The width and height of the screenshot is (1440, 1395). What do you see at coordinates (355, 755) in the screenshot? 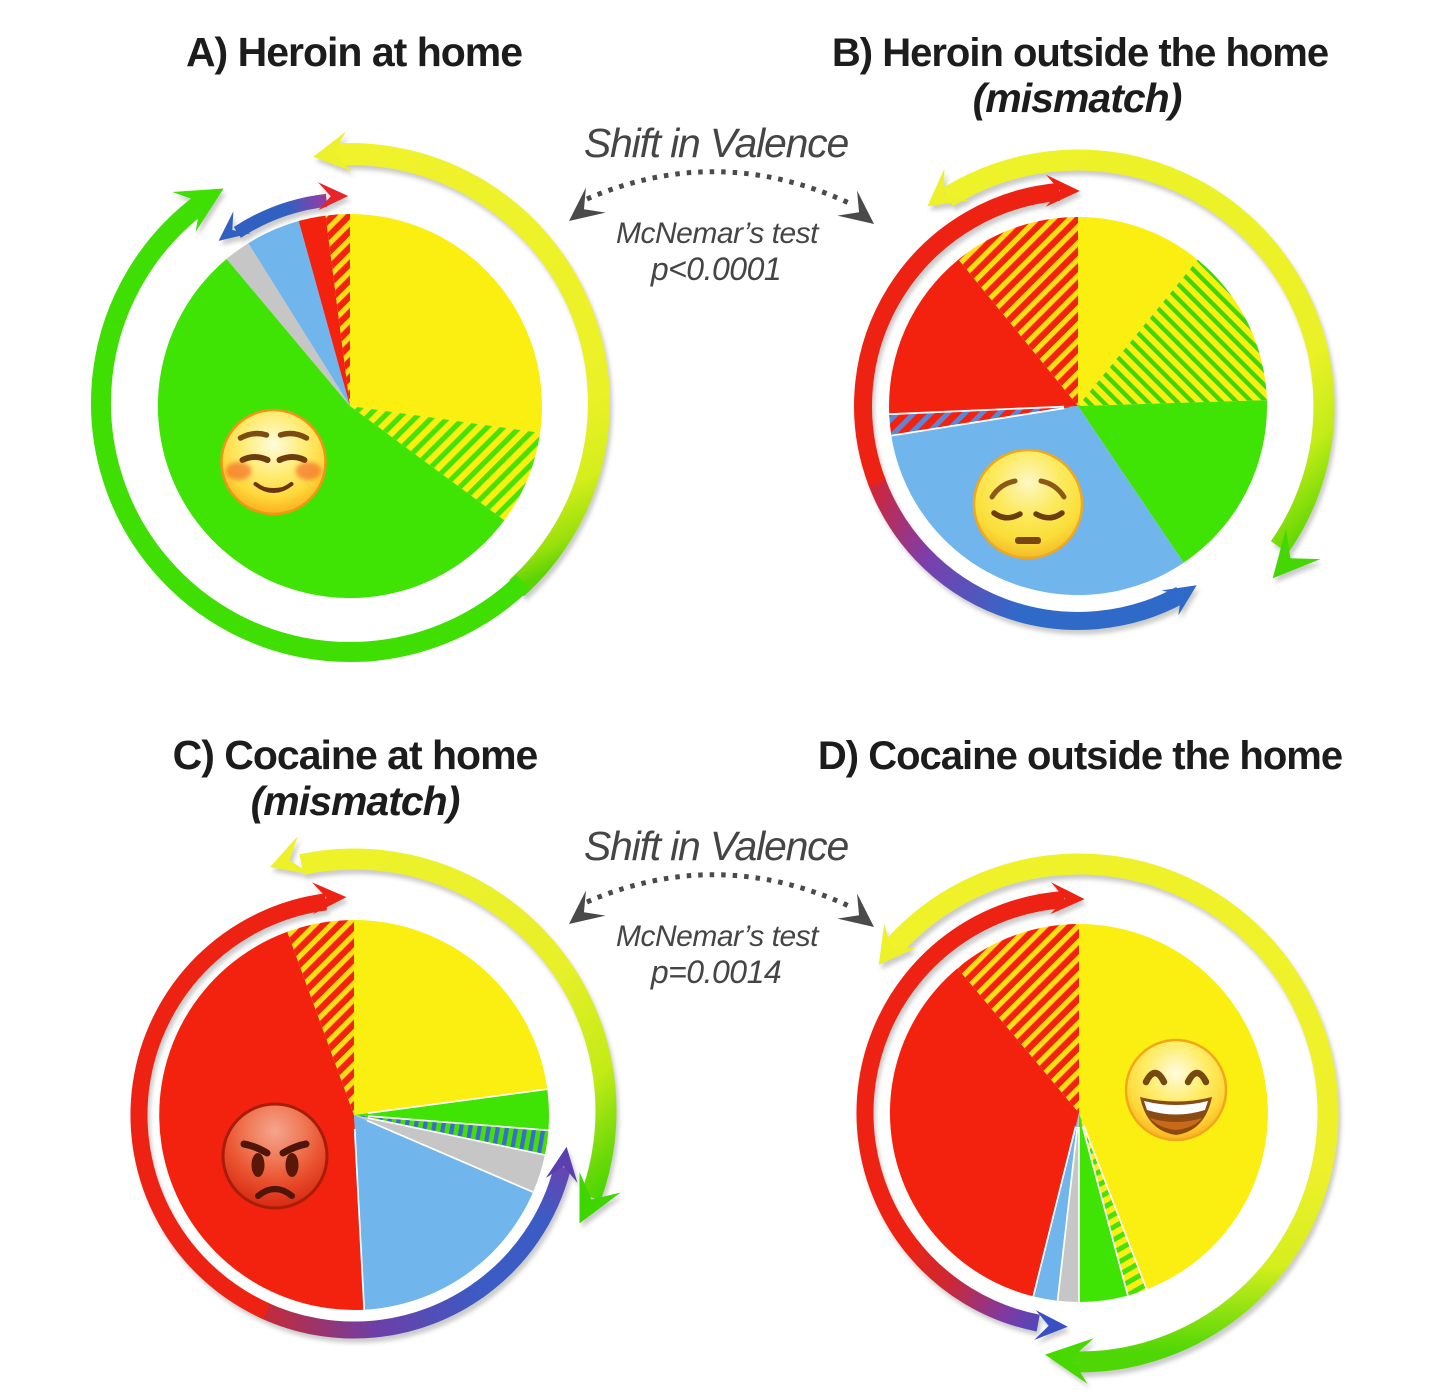
I see `svg-text: C) Cocaine at home` at bounding box center [355, 755].